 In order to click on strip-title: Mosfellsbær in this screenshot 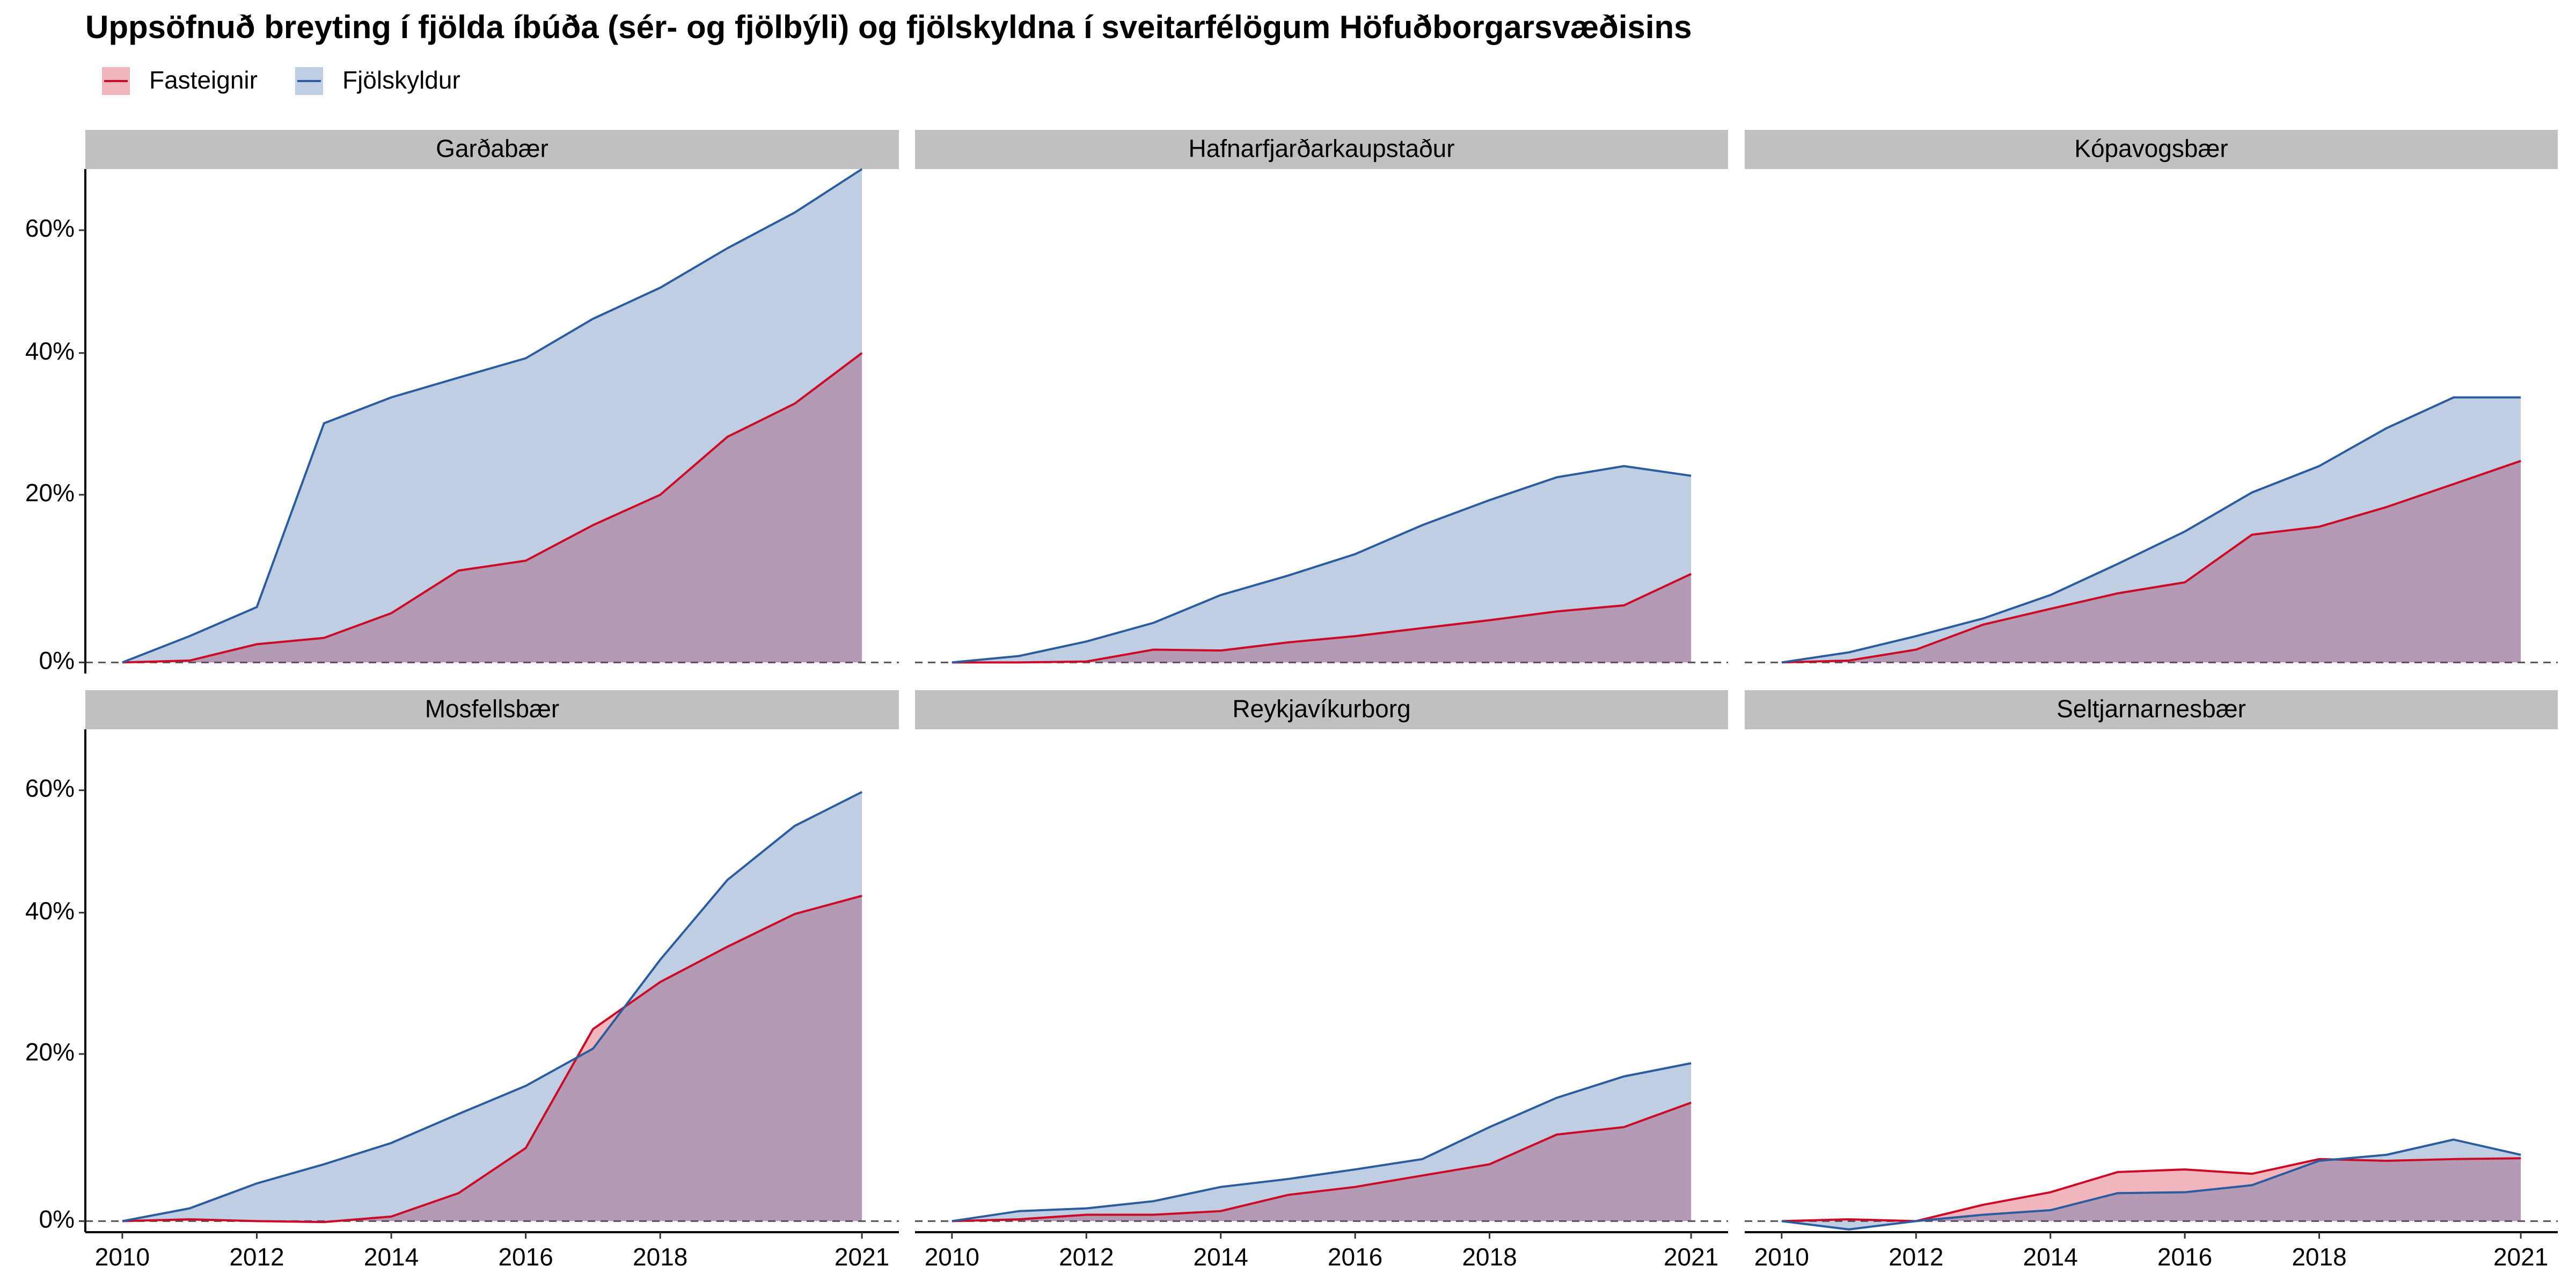, I will do `click(492, 709)`.